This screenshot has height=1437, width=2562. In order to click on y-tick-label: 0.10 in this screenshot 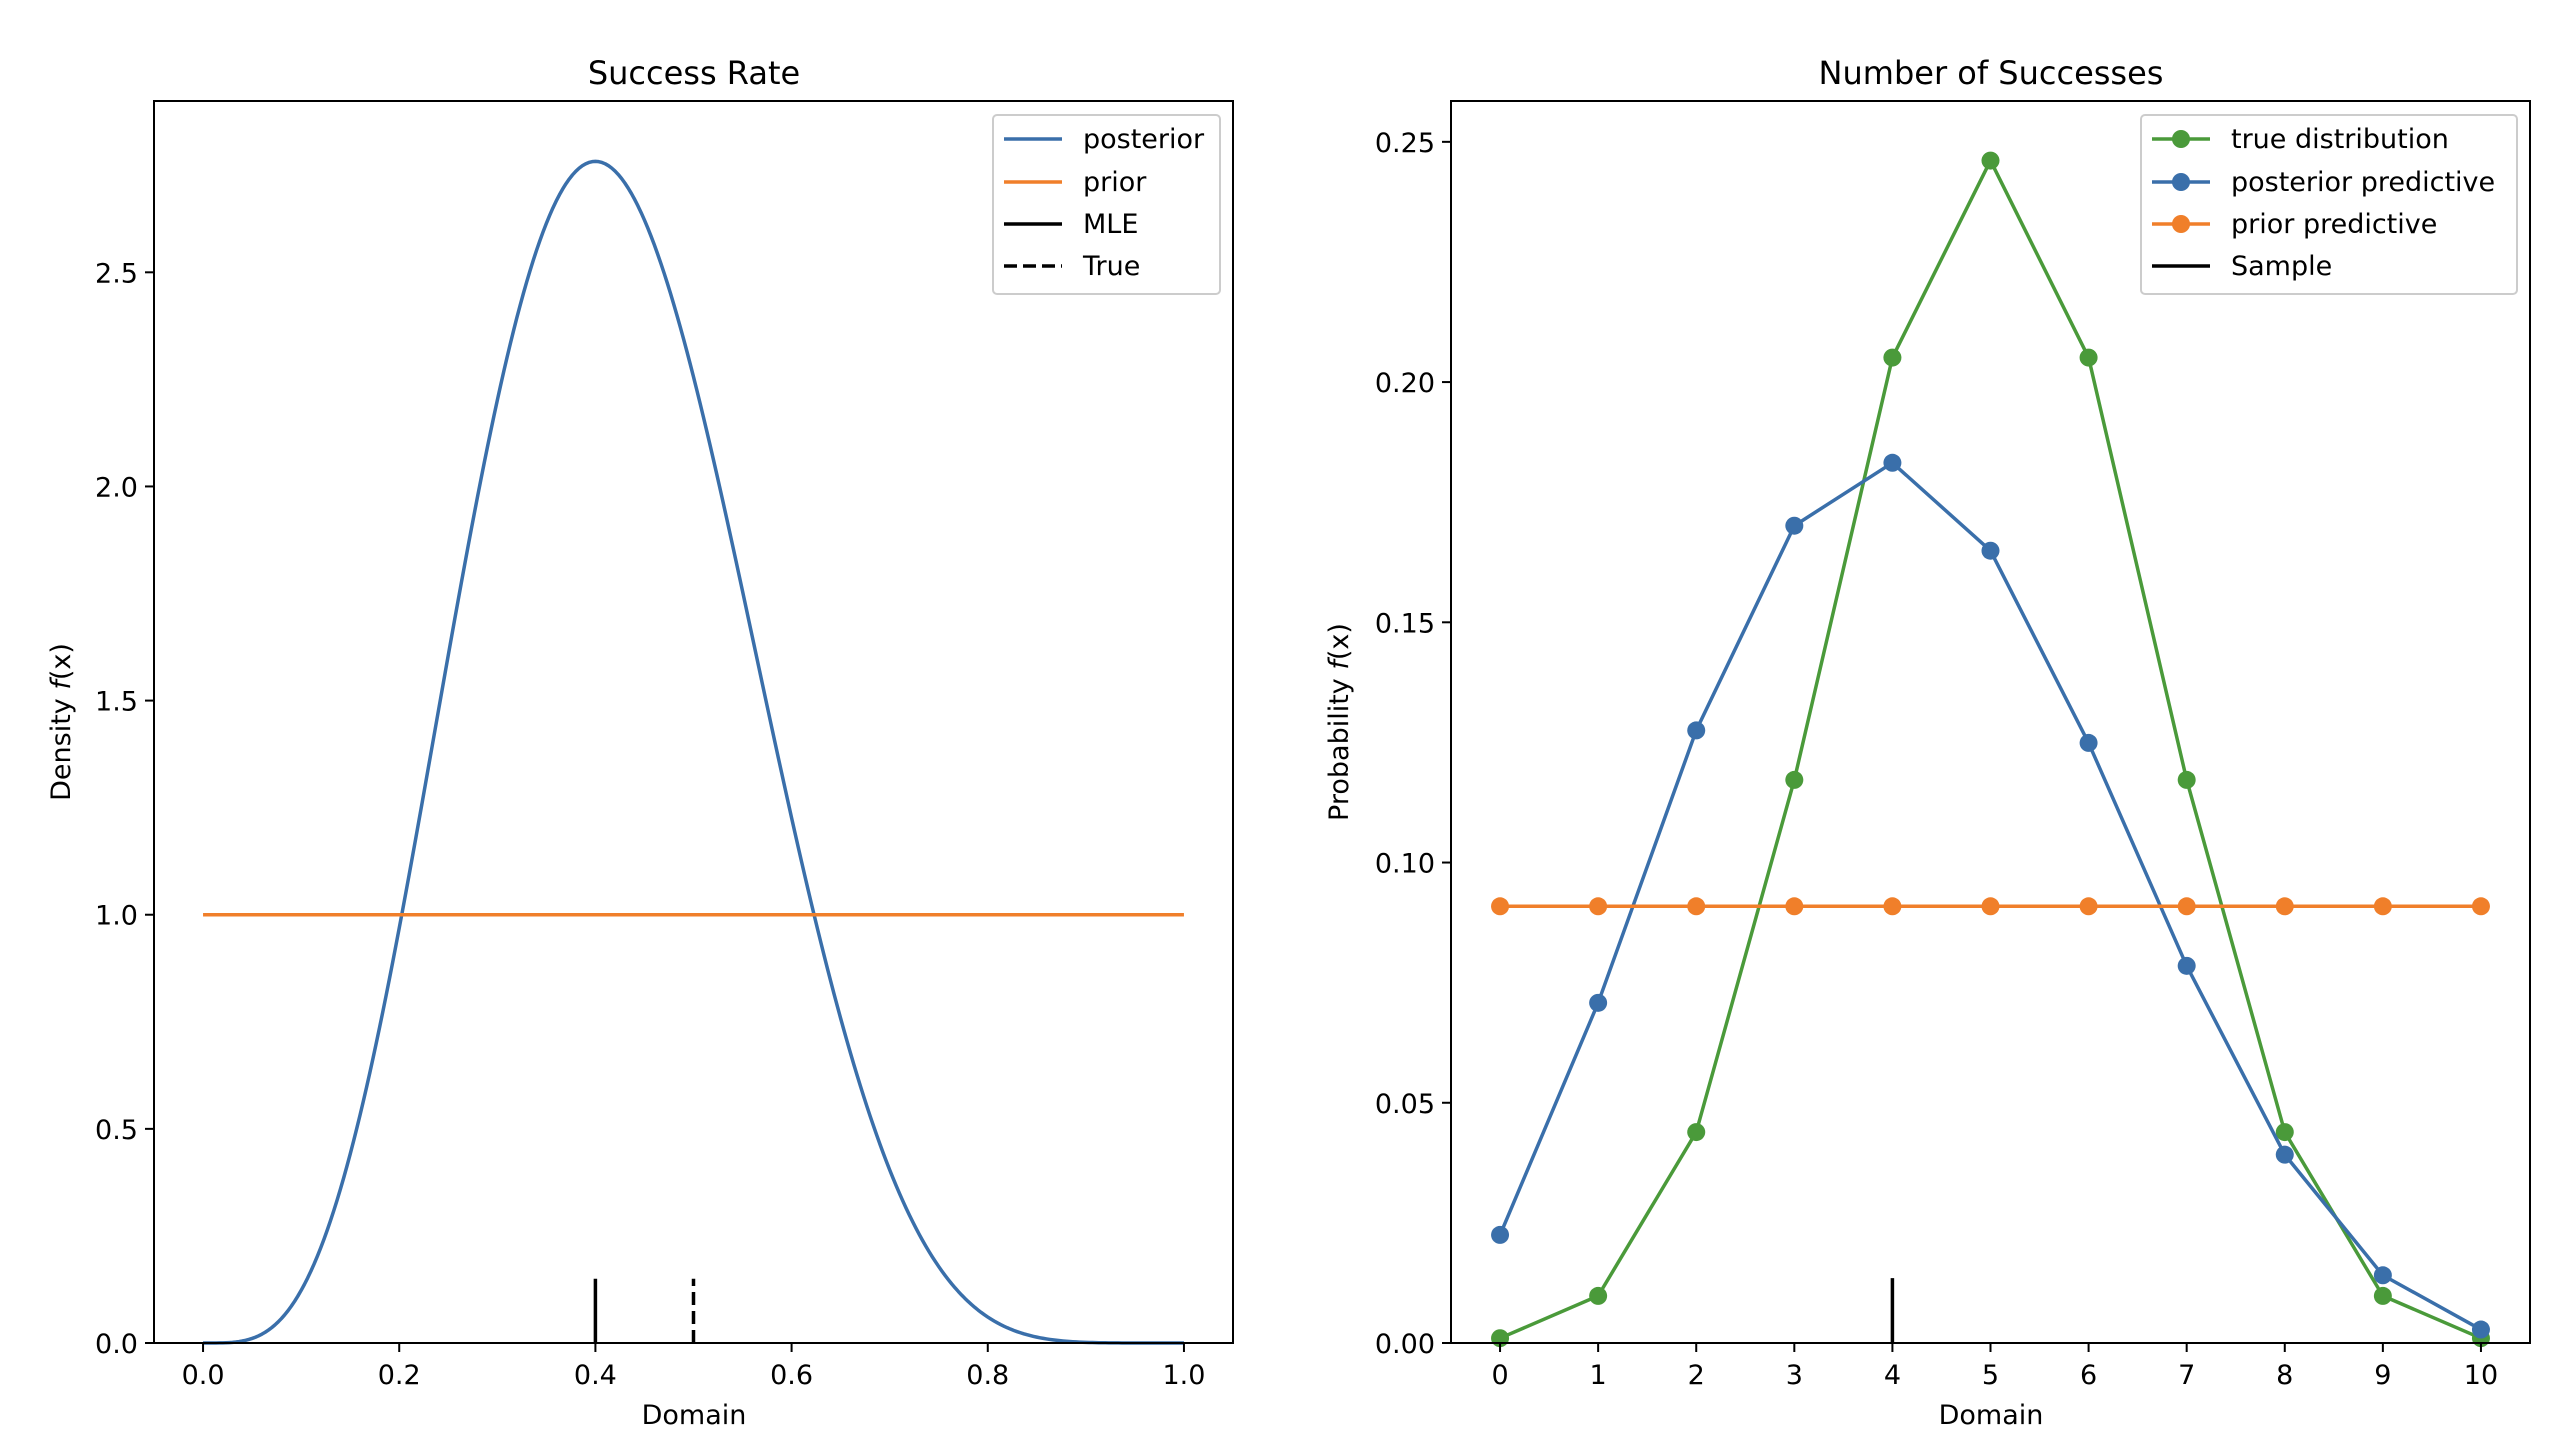, I will do `click(1405, 864)`.